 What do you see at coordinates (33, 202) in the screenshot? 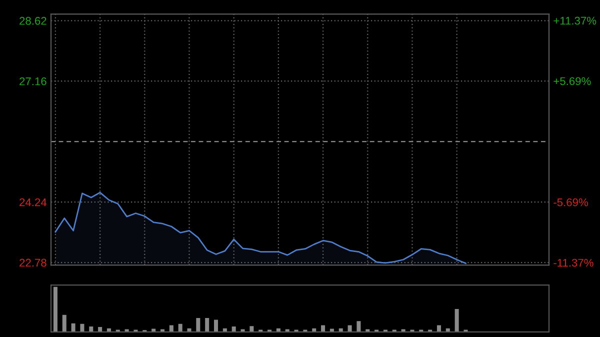
I see `y-tick-label: 24.24` at bounding box center [33, 202].